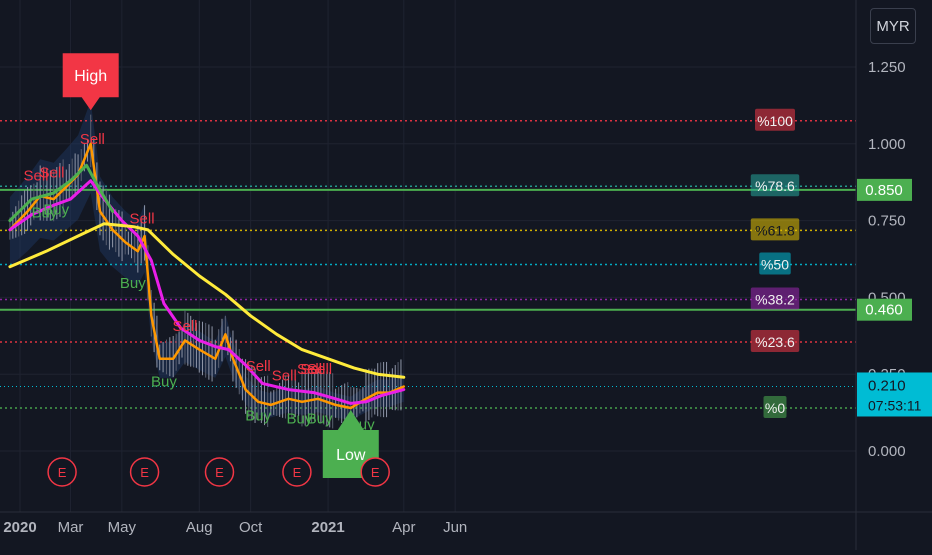 The height and width of the screenshot is (555, 932). I want to click on x-tick-label: Apr, so click(403, 527).